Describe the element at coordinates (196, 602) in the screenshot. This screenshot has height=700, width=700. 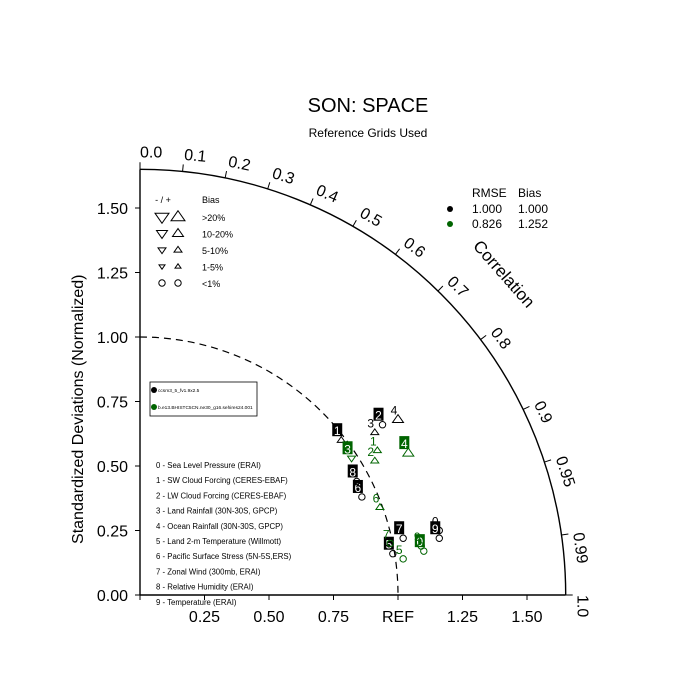
I see `variable-legend-item: 9 - Temperature (ERAI)` at that location.